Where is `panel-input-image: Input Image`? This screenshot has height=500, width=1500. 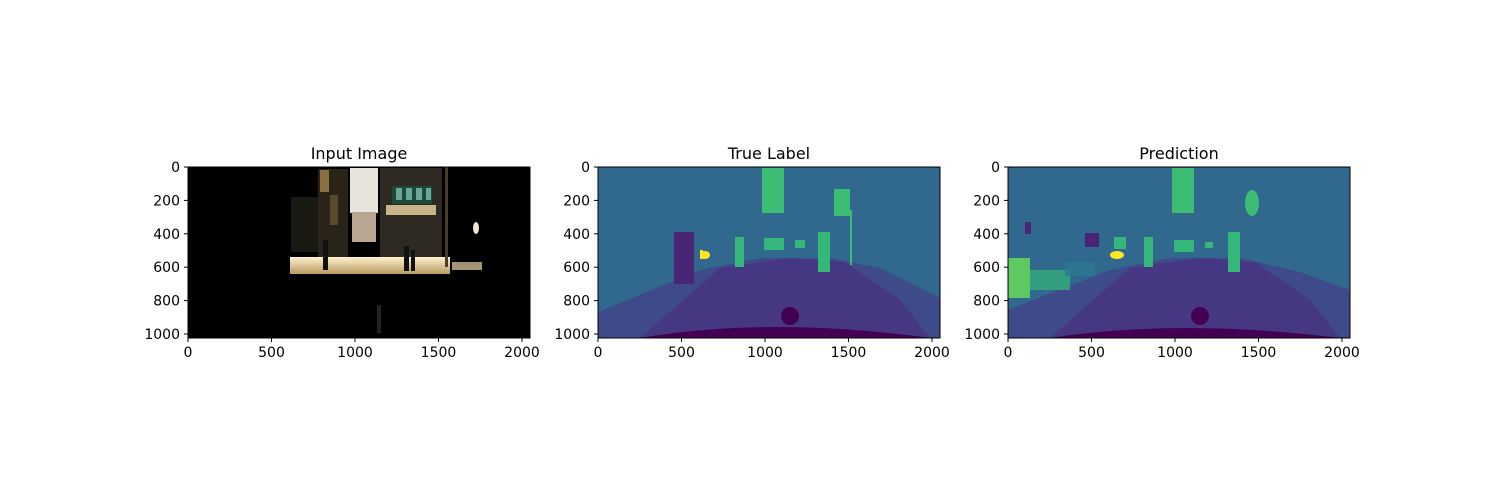
panel-input-image: Input Image is located at coordinates (341, 252).